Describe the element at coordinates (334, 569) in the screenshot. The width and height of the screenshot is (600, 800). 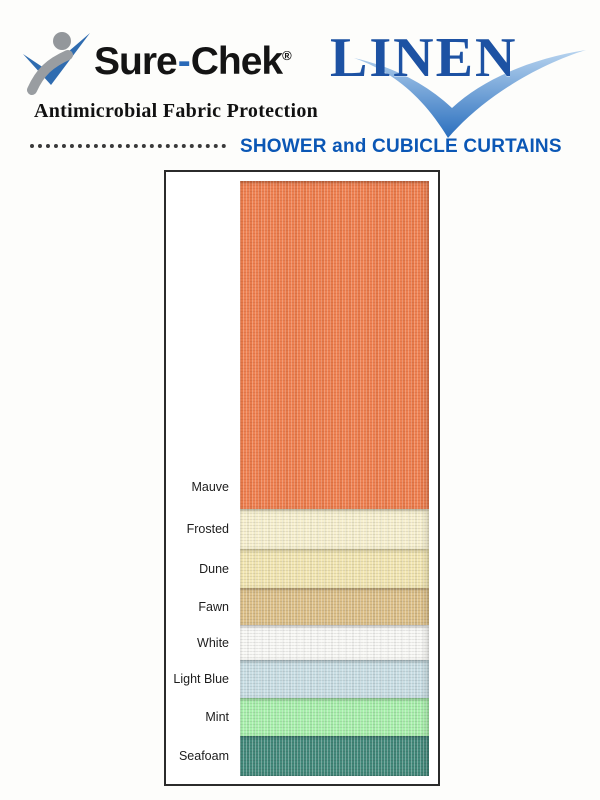
I see `fabric-swatch-dune` at that location.